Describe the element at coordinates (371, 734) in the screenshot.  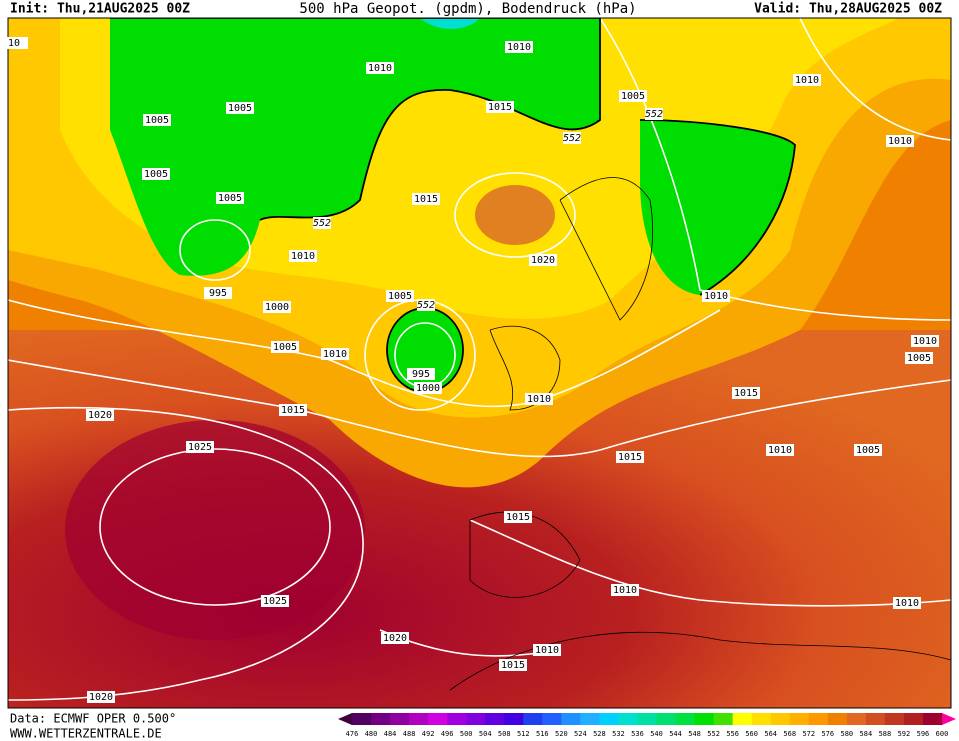
I see `scale-label: 480` at that location.